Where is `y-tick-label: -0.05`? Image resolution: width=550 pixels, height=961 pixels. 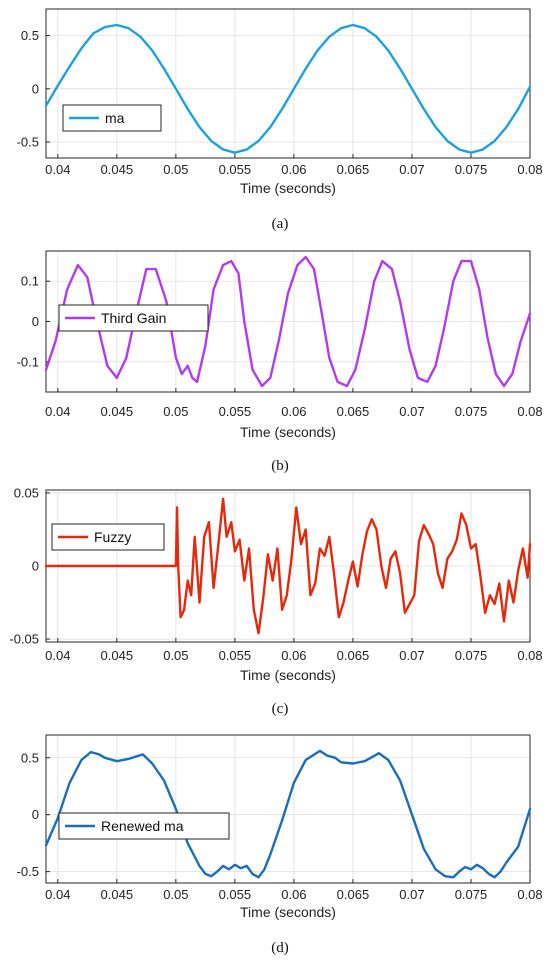
y-tick-label: -0.05 is located at coordinates (24, 639).